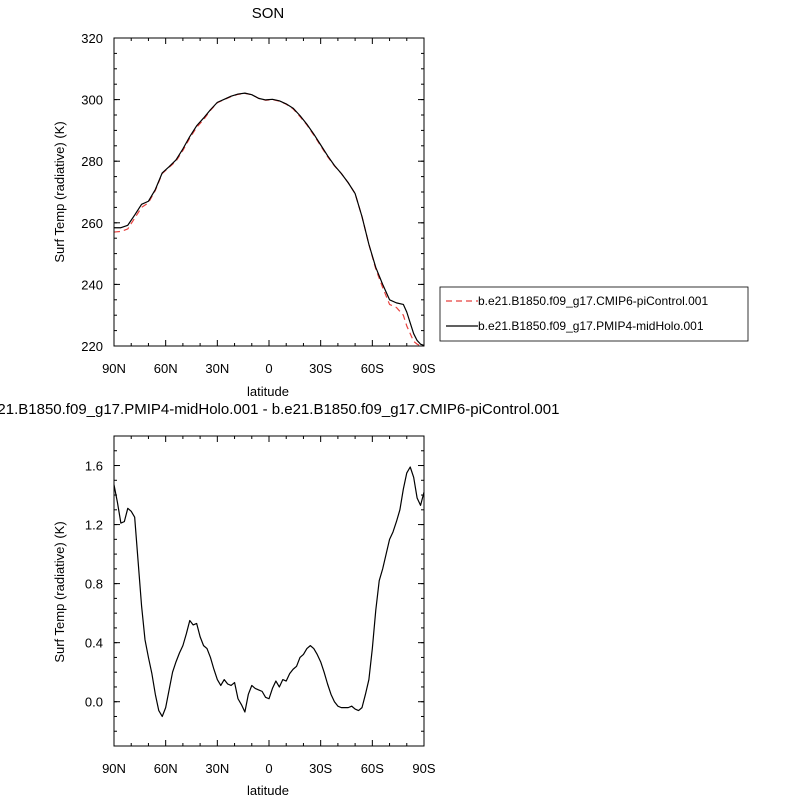 The height and width of the screenshot is (800, 800). Describe the element at coordinates (320, 768) in the screenshot. I see `bottom-chart-x-tick-label: 30S` at that location.